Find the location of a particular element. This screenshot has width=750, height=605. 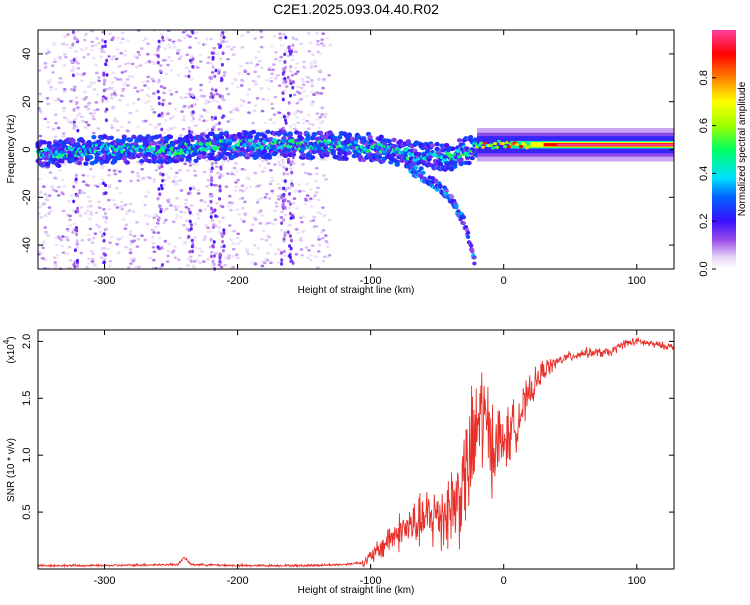

spectrogram-y-tick-label: -40 is located at coordinates (27, 245).